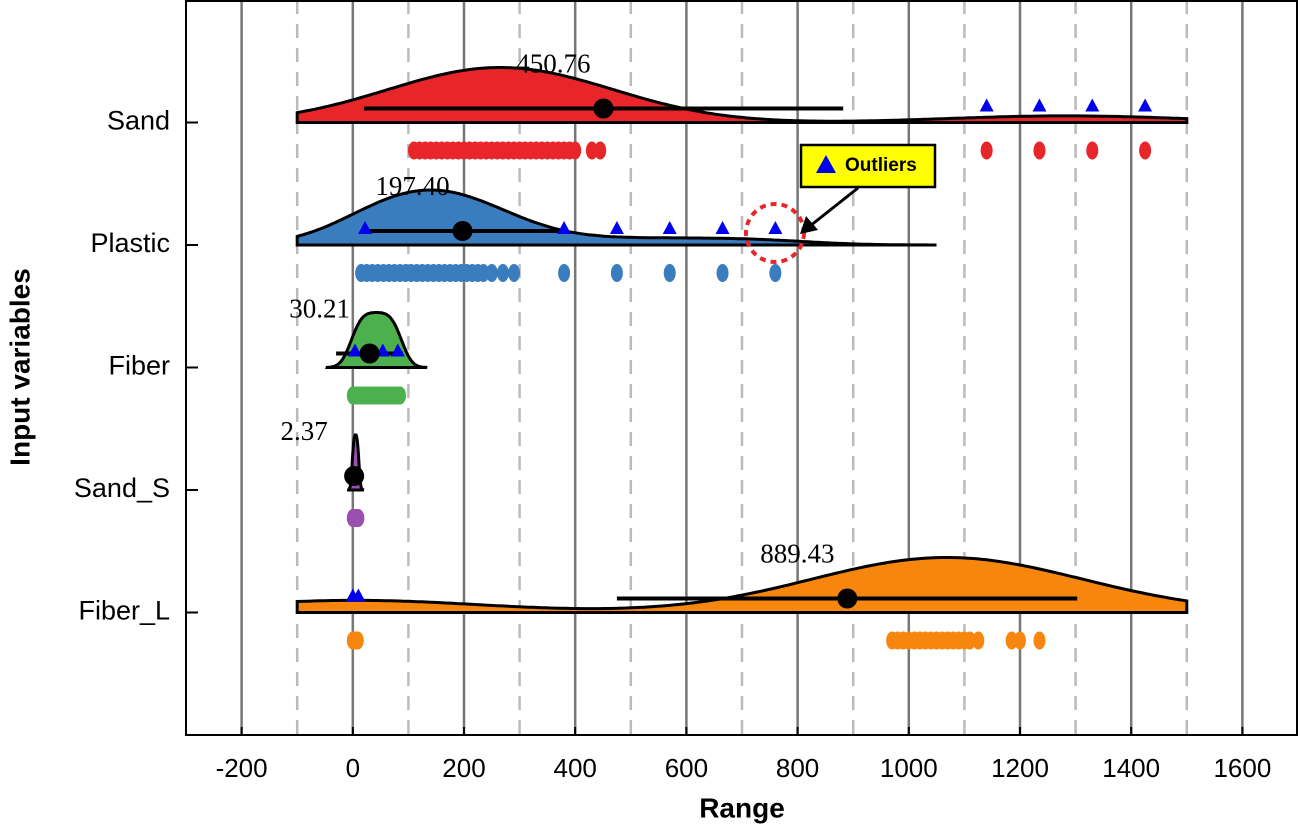 Image resolution: width=1300 pixels, height=833 pixels. What do you see at coordinates (1020, 768) in the screenshot?
I see `x-tick-label: 1200` at bounding box center [1020, 768].